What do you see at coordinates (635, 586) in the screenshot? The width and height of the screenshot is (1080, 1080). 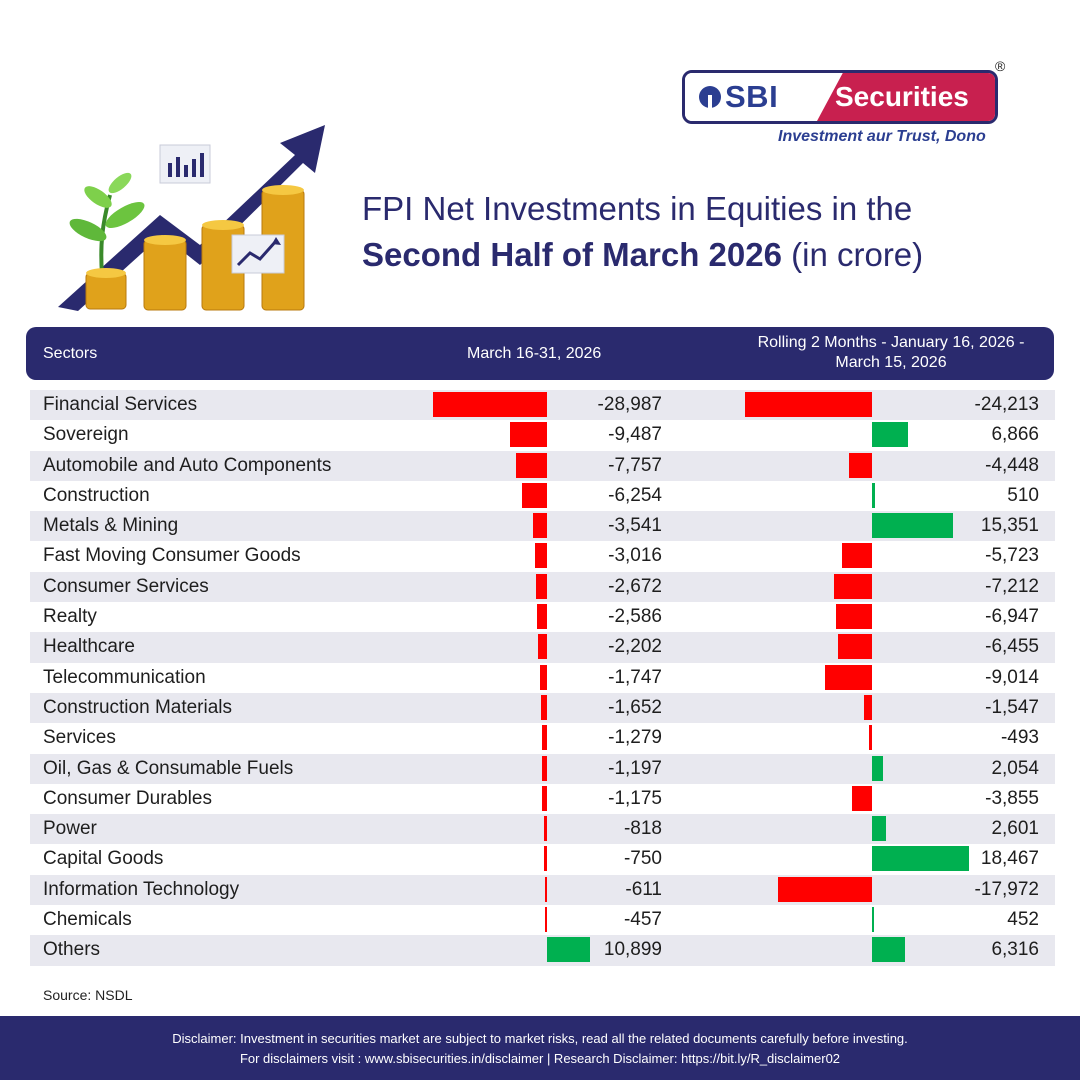 I see `value-label-series1: -2,672` at bounding box center [635, 586].